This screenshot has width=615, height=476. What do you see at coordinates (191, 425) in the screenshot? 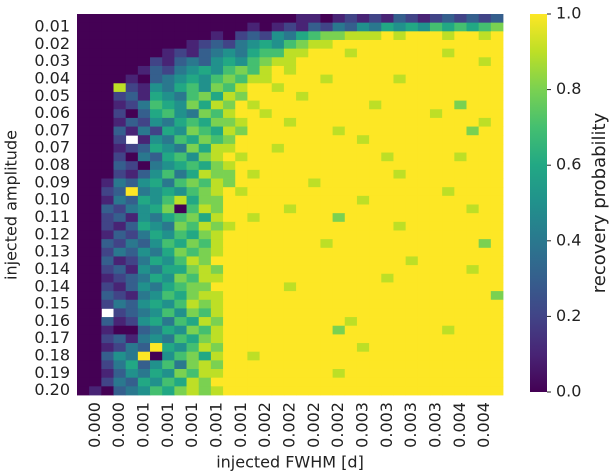
I see `x-tick-label: 0.001` at bounding box center [191, 425].